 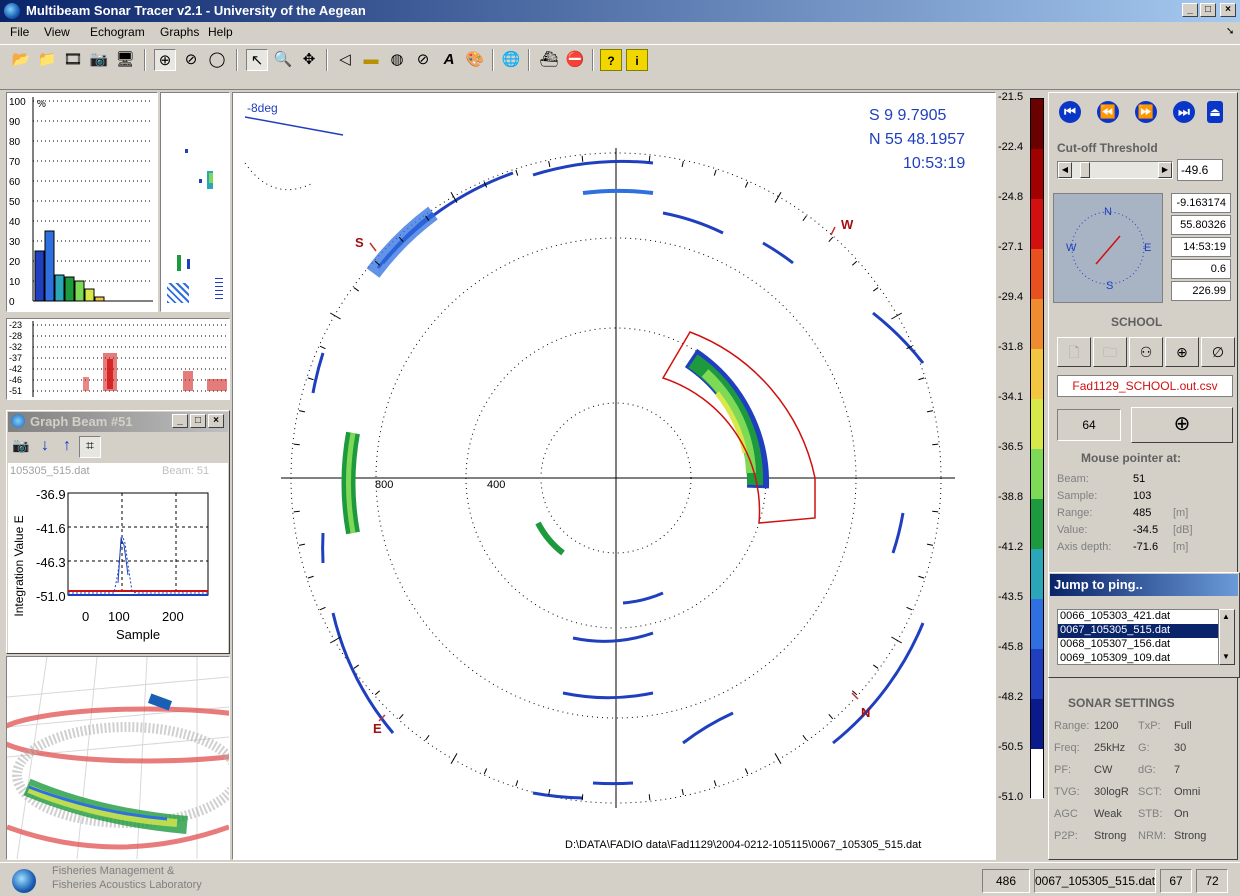 I want to click on menu-view: View, so click(x=57, y=32).